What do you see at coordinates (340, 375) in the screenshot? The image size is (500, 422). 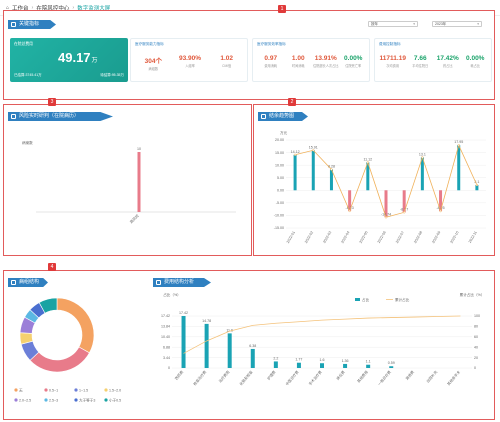 I see `x-tick-label: 床位费` at bounding box center [340, 375].